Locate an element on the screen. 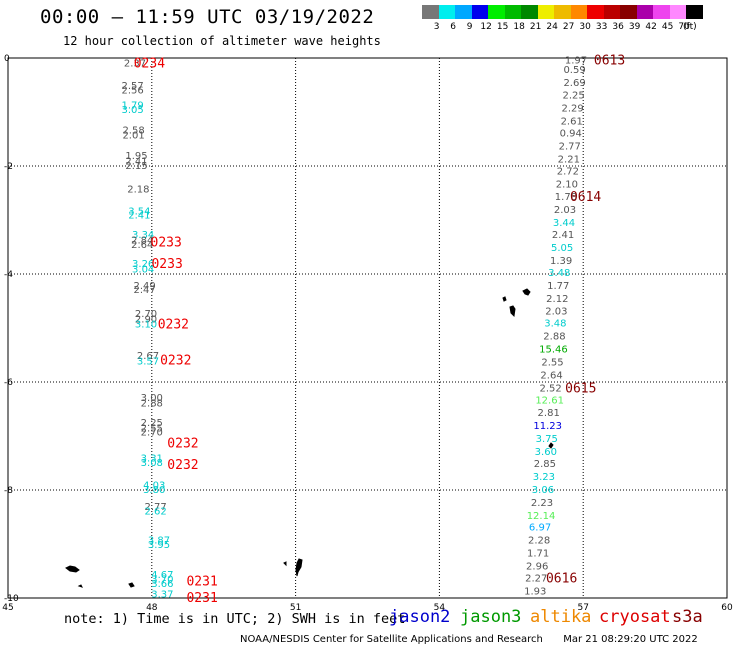  page-title: 00:00 – 11:59 UTC 03/19/2022 is located at coordinates (207, 17).